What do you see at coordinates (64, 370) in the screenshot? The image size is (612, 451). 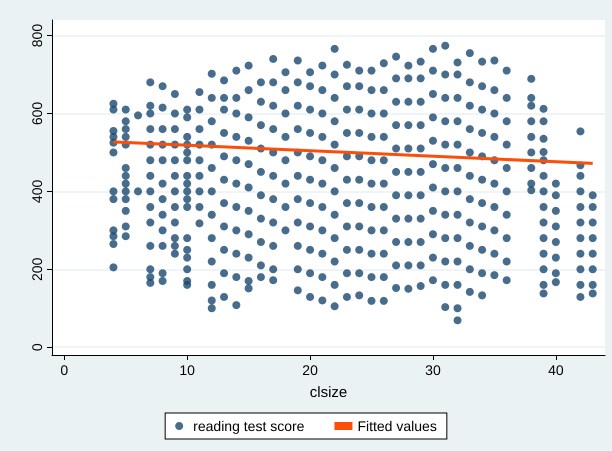 I see `x-tick-label: 0` at bounding box center [64, 370].